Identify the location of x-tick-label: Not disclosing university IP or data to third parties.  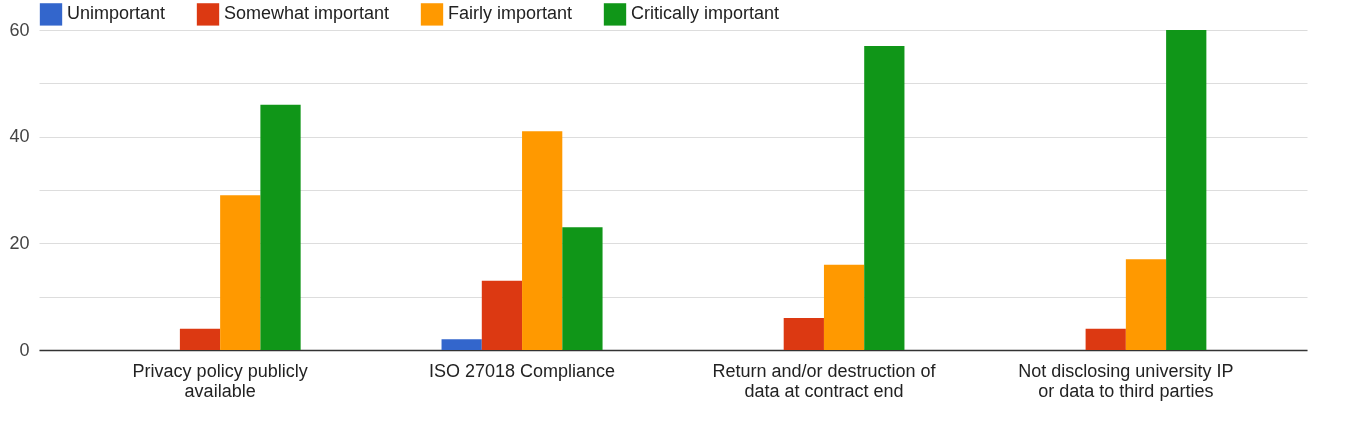
(1126, 380).